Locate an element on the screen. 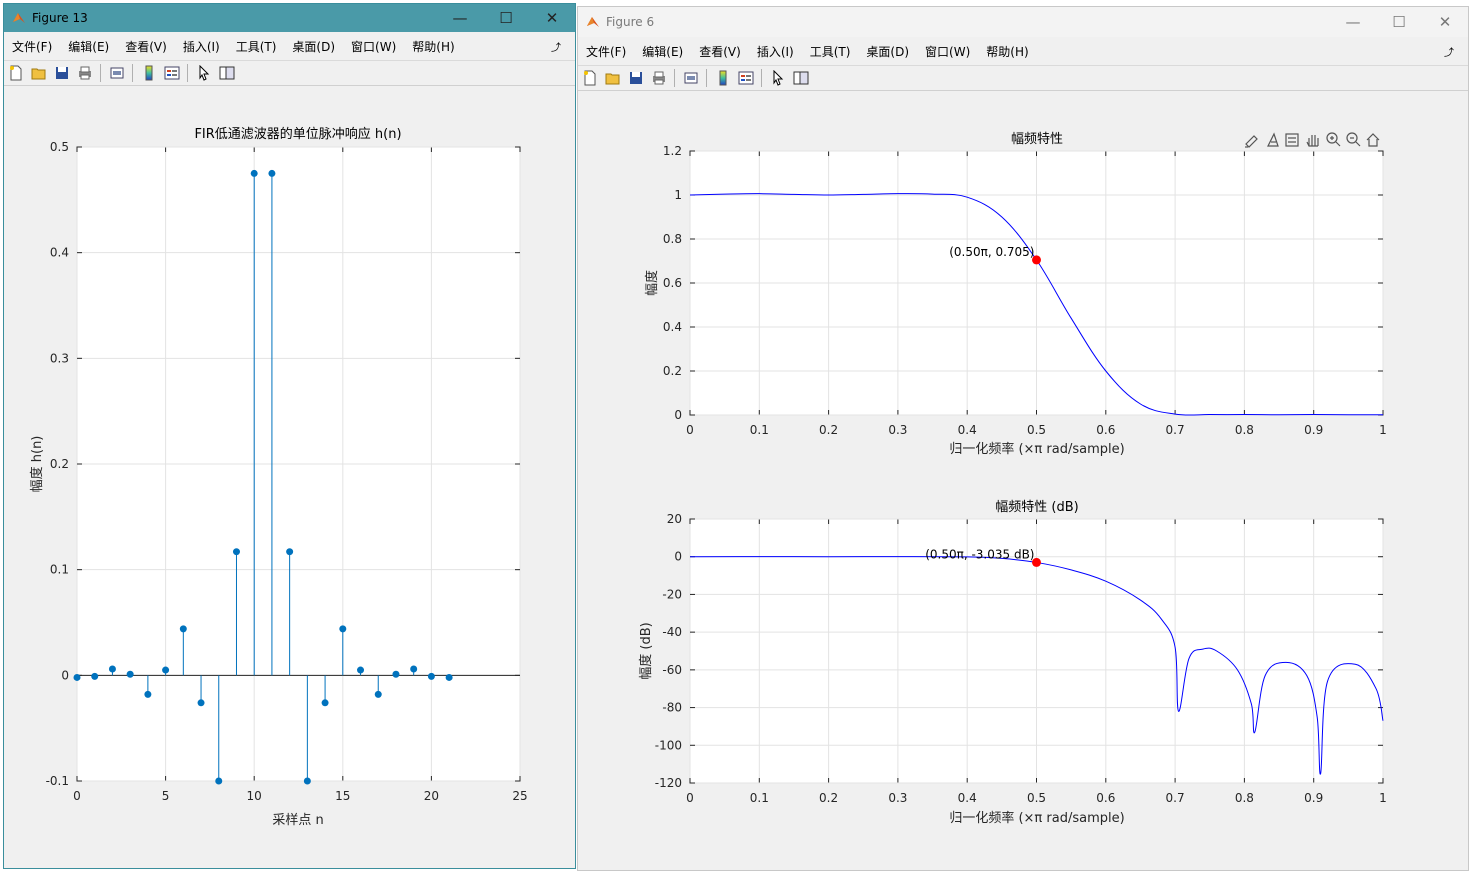  stem-x-tick-label: 5 is located at coordinates (166, 796).